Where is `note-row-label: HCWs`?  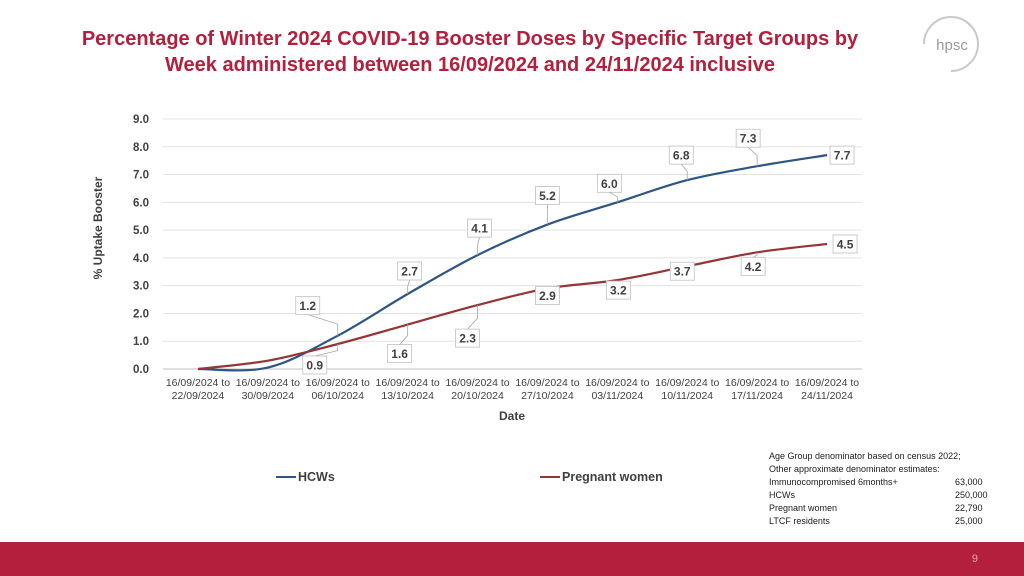
note-row-label: HCWs is located at coordinates (782, 495).